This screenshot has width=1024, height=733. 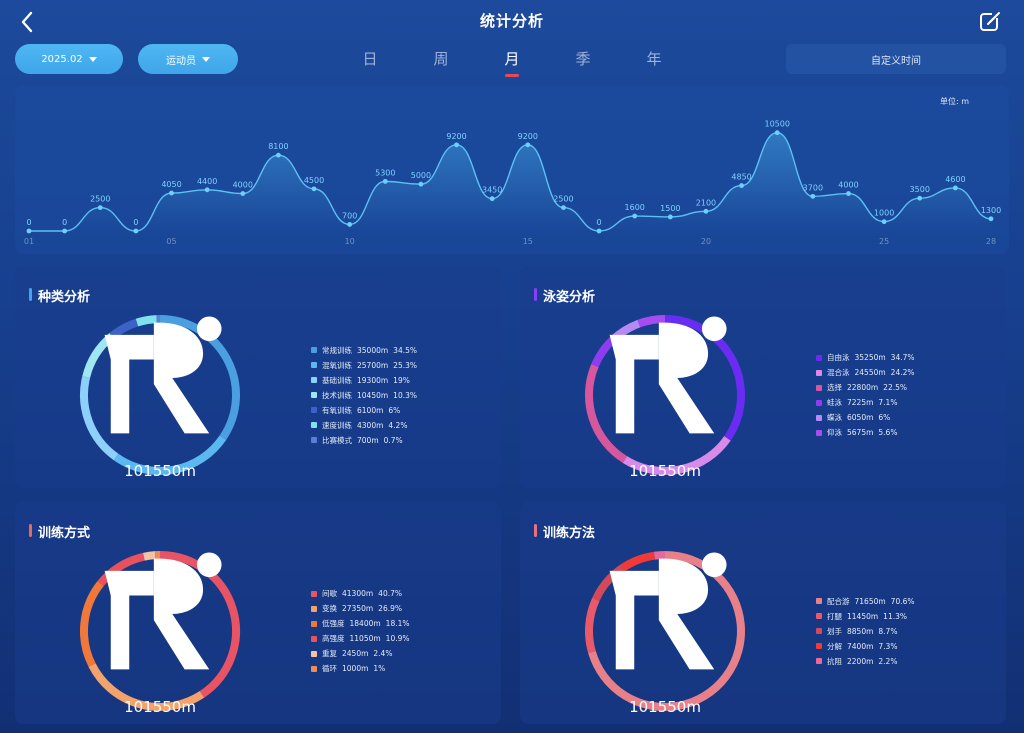 What do you see at coordinates (860, 646) in the screenshot?
I see `legend-value: 7400m` at bounding box center [860, 646].